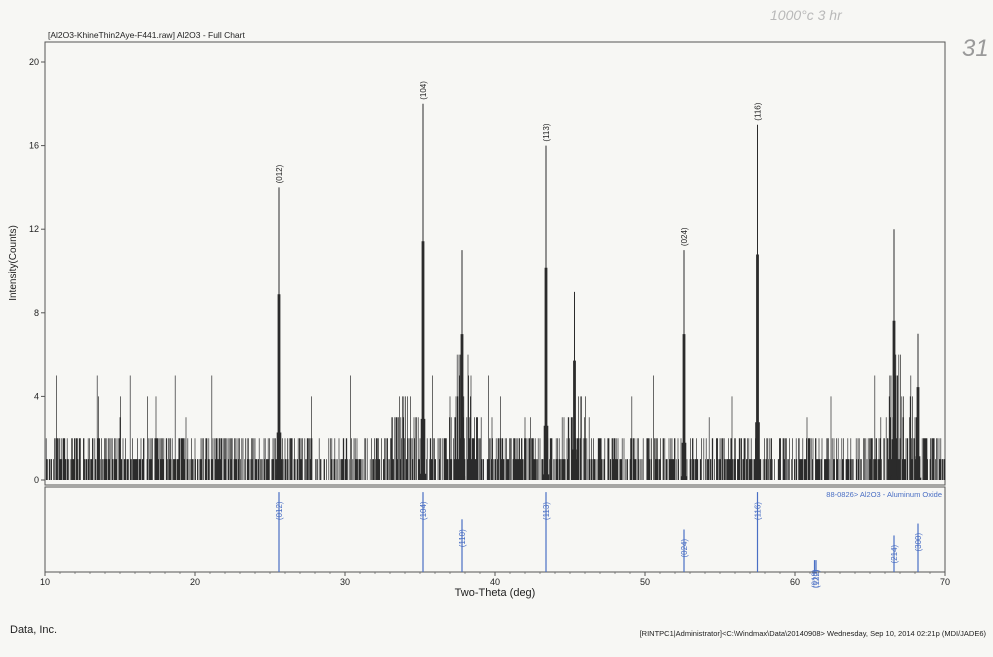  Describe the element at coordinates (33, 630) in the screenshot. I see `footer-left: Data, Inc.` at that location.